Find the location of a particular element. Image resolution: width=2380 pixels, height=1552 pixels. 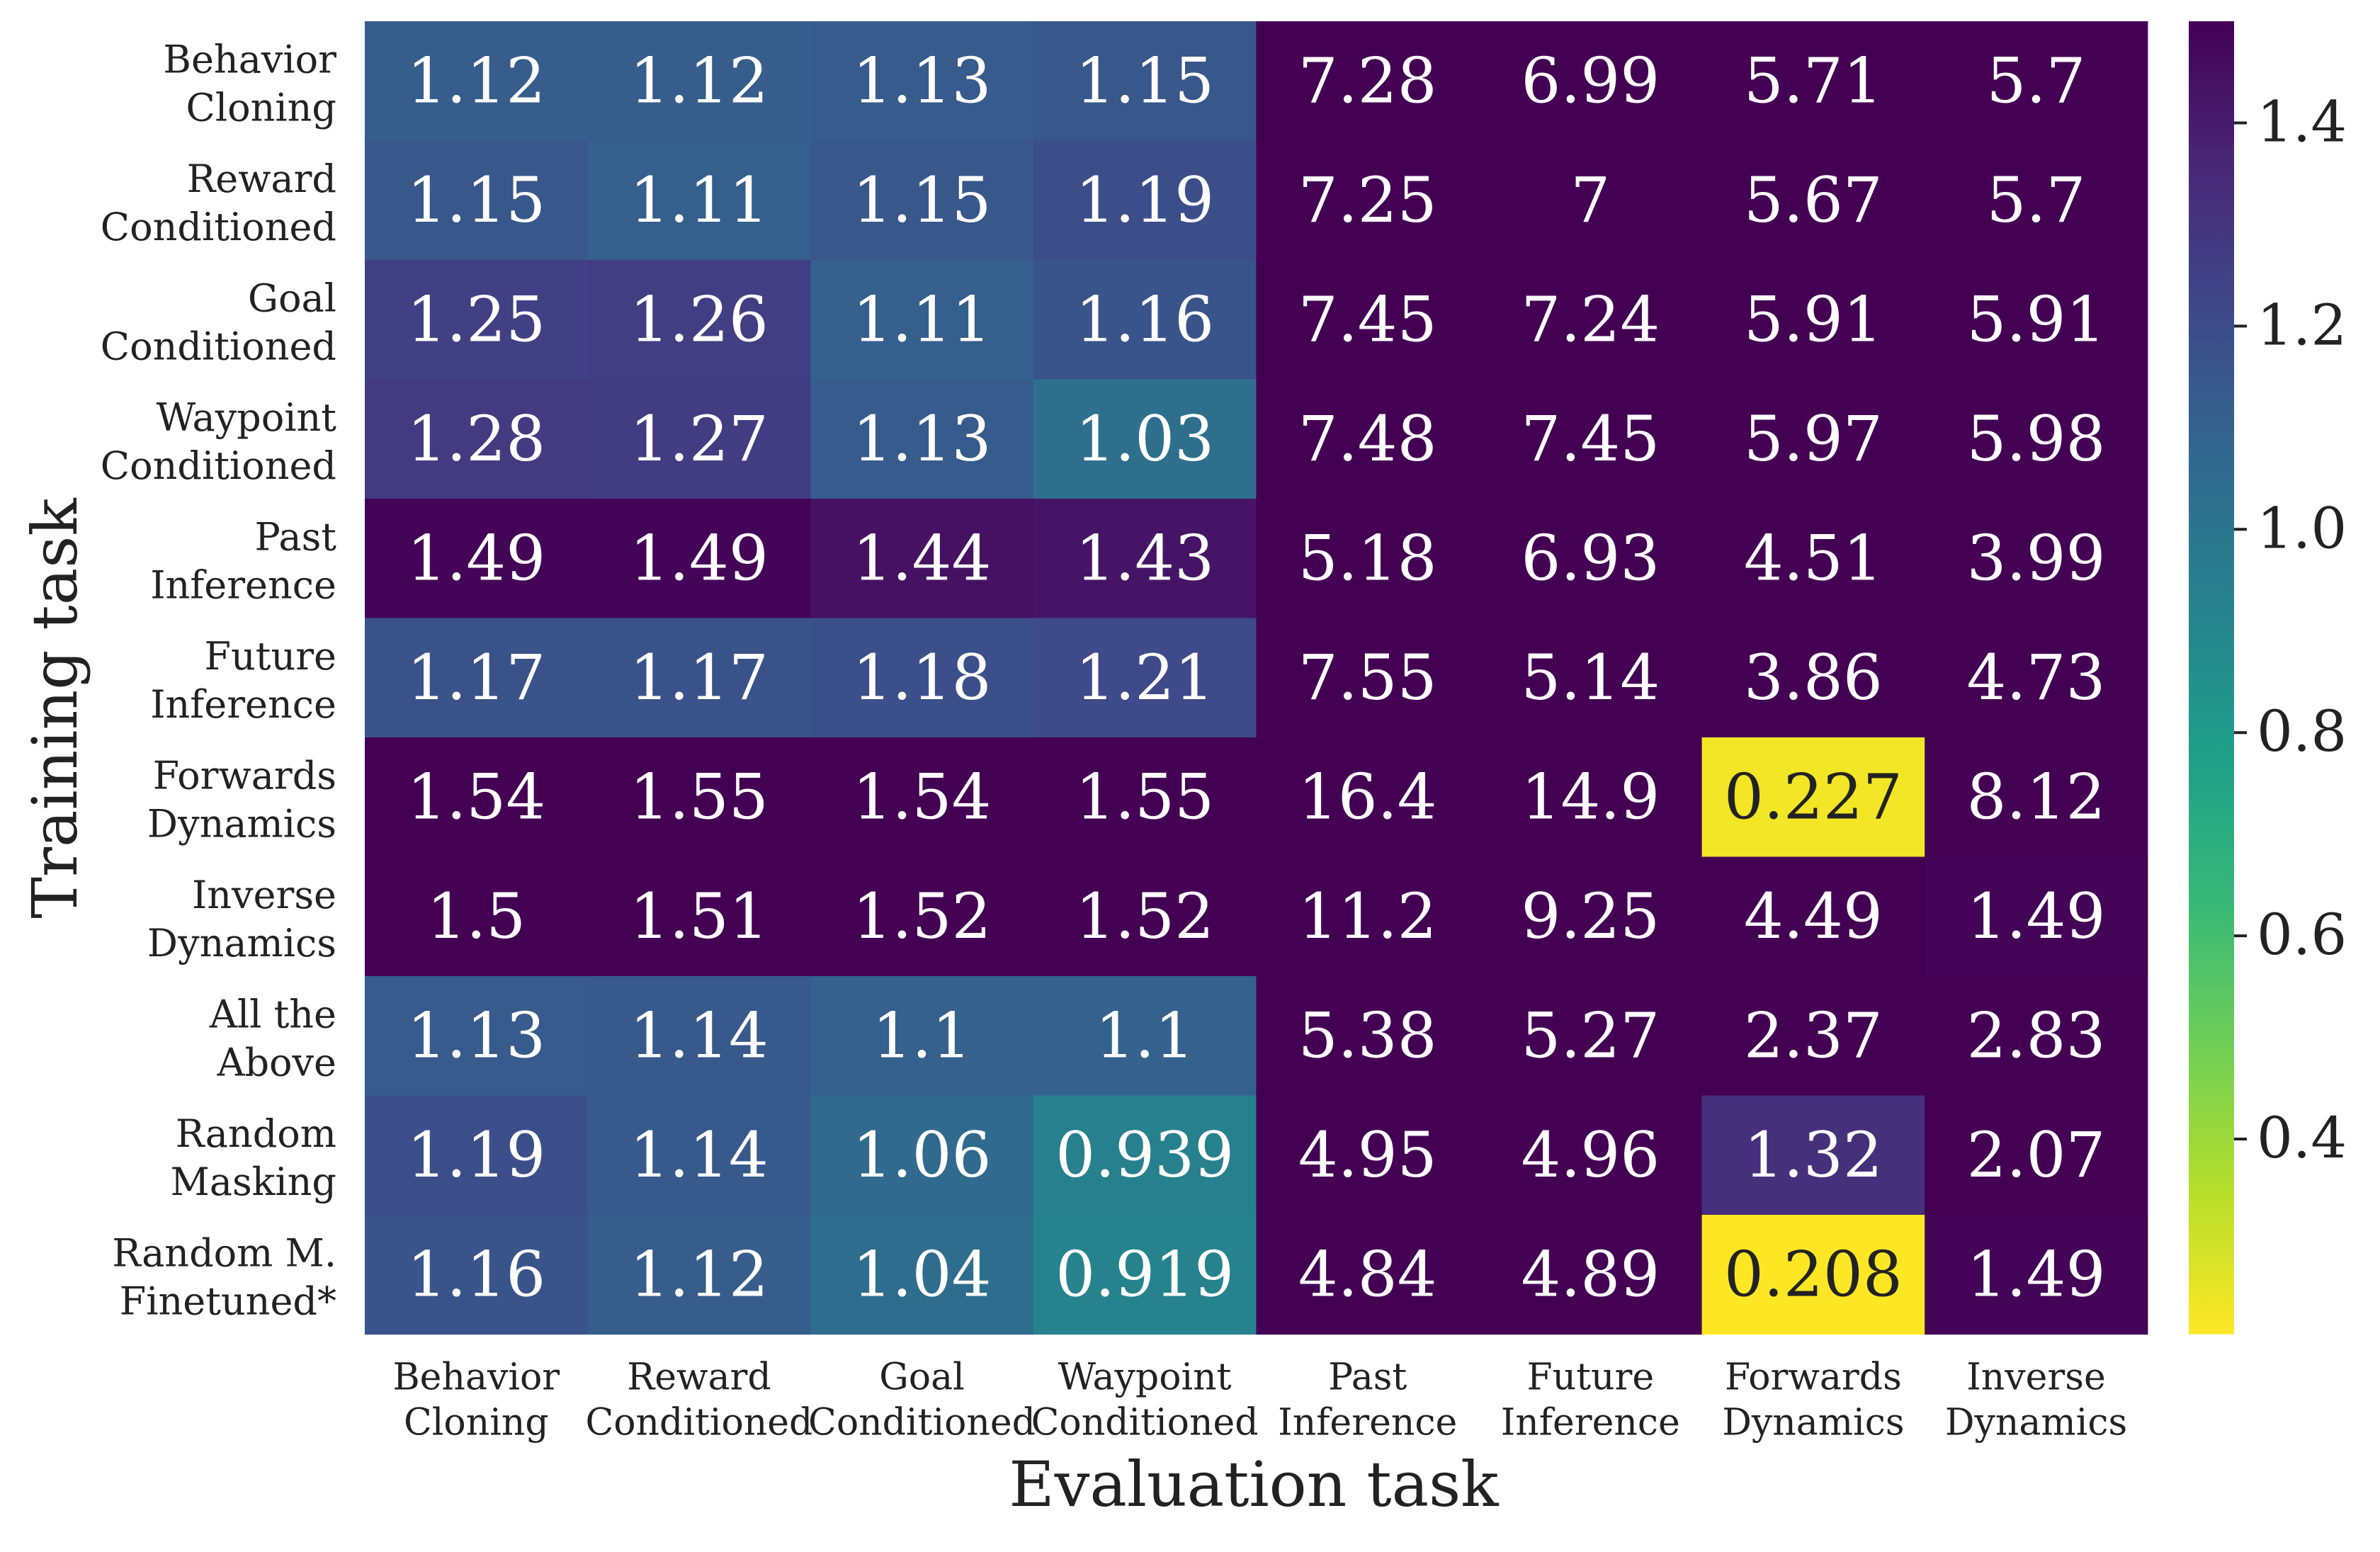

cell-value-label: 4.89 is located at coordinates (1591, 1273).